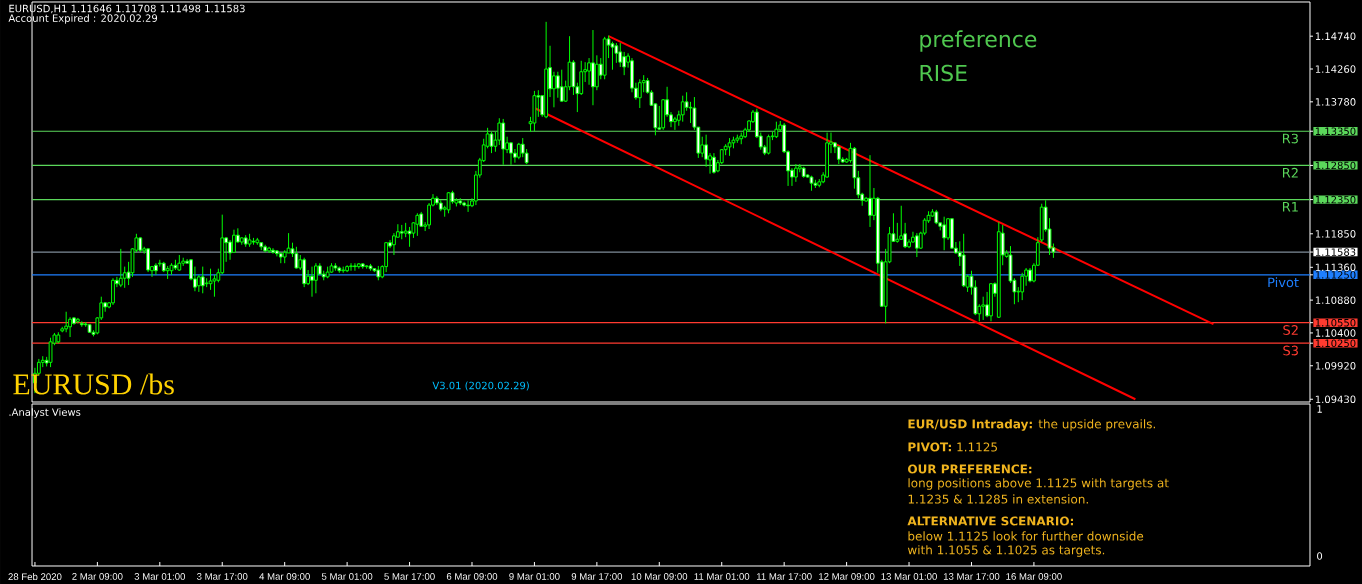 Image resolution: width=1362 pixels, height=584 pixels. I want to click on text: long positions above 1.1125 with targets at, so click(1038, 484).